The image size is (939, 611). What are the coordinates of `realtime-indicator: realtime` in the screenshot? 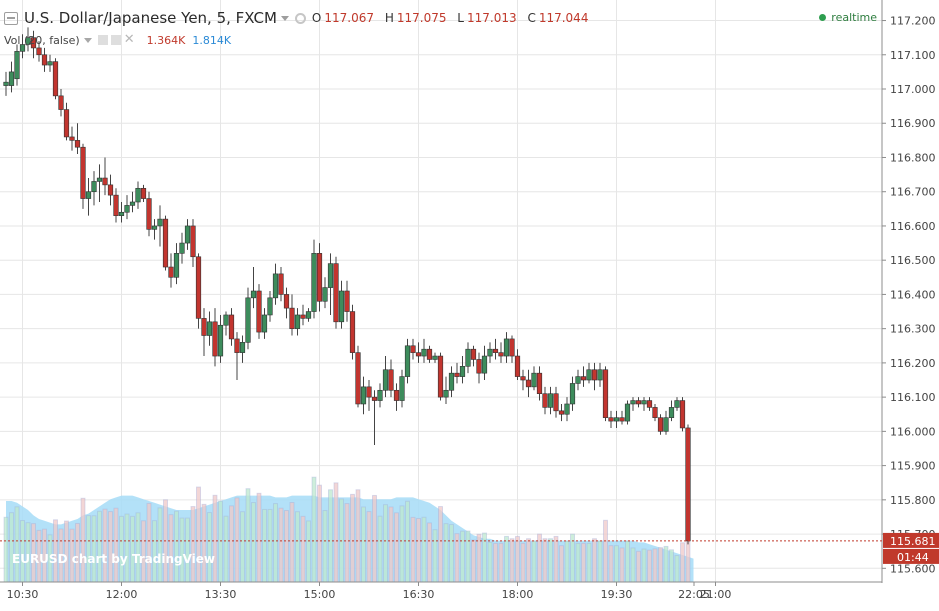 It's located at (848, 17).